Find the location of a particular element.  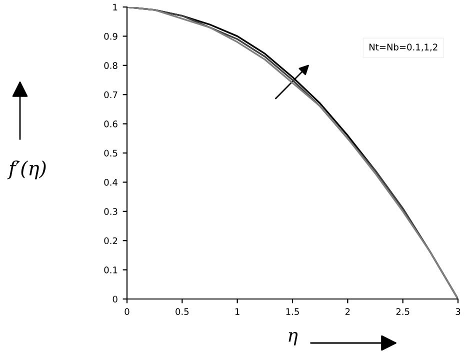

x-axis-title: η is located at coordinates (293, 339).